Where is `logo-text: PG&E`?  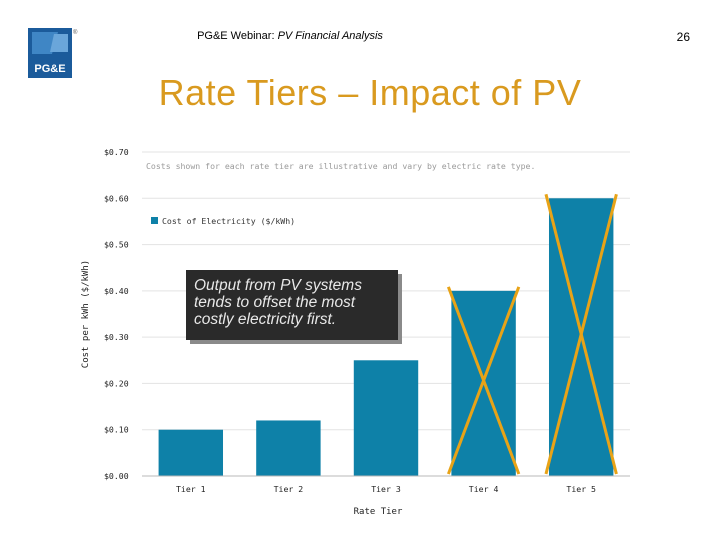
logo-text: PG&E is located at coordinates (49, 69).